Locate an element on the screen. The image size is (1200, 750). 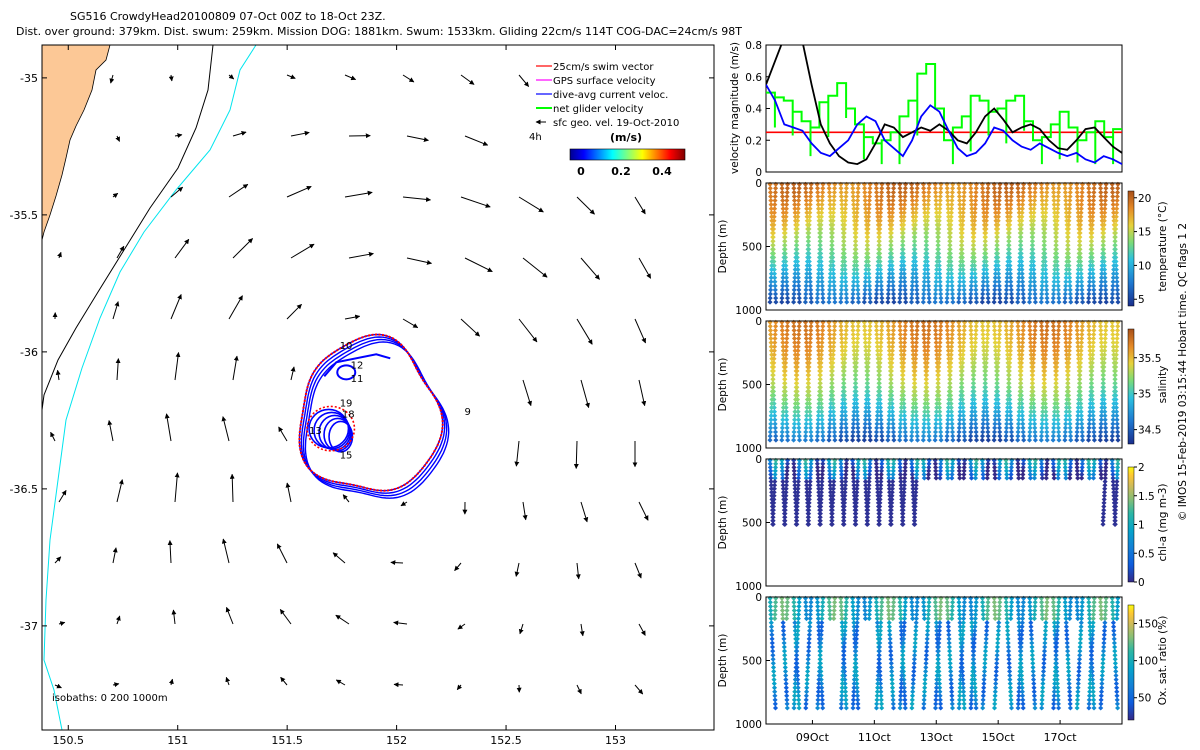
inner-swim-vectors is located at coordinates (331, 428).